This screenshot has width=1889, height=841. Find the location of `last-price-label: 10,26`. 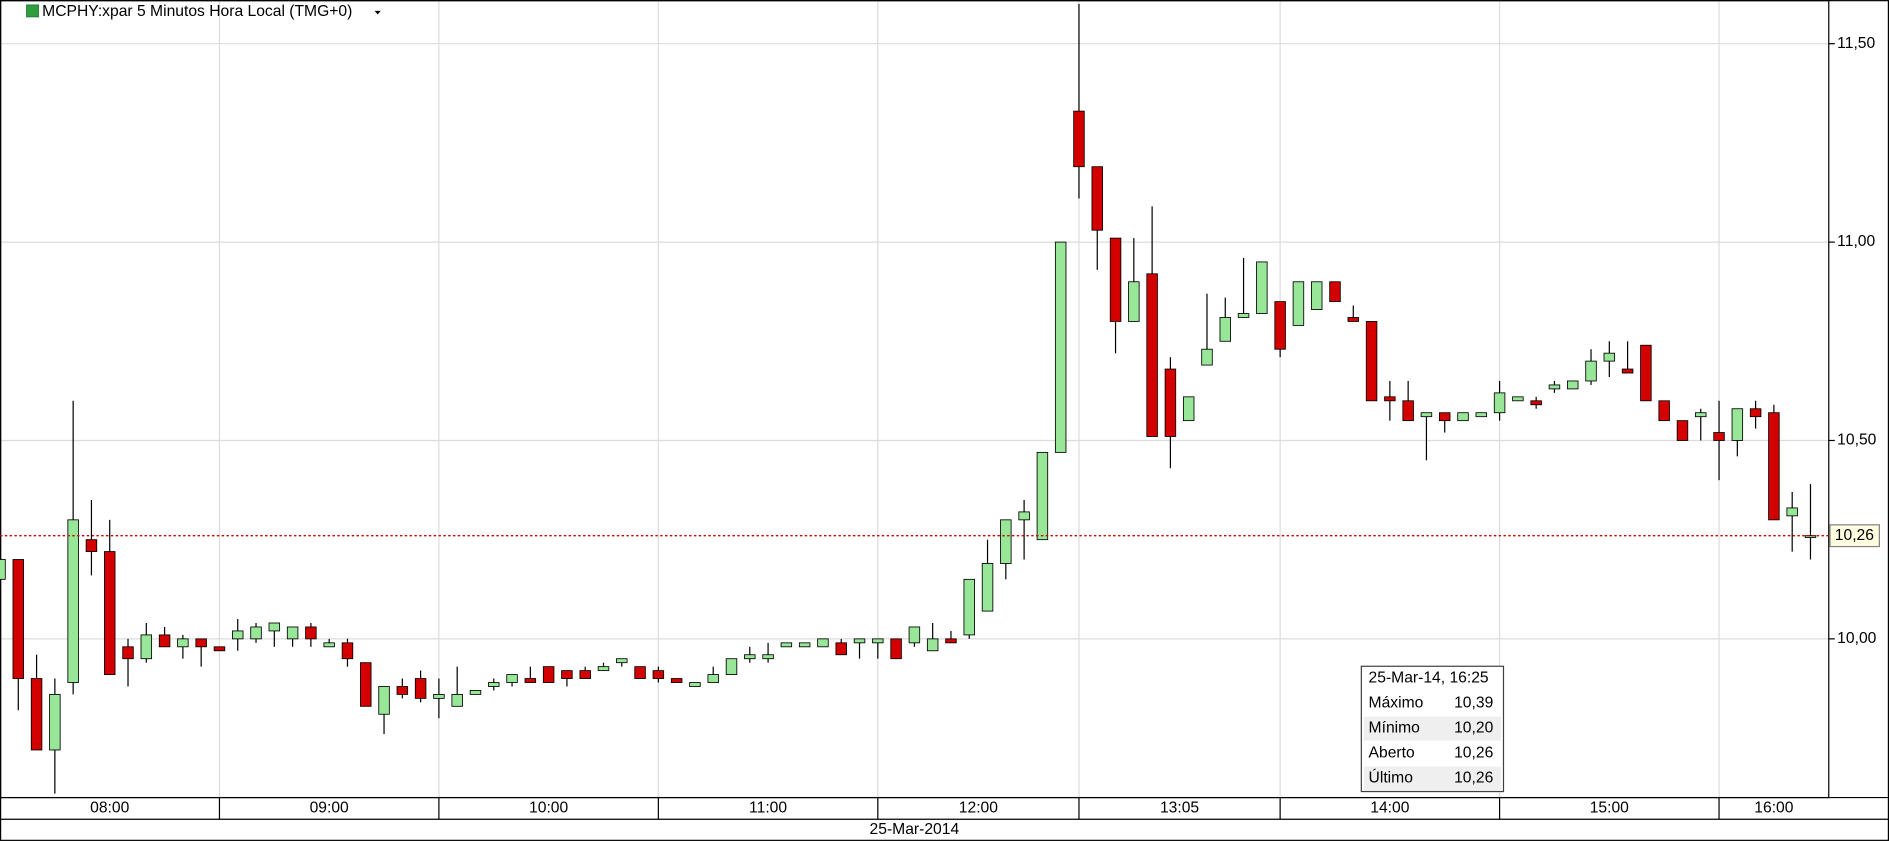

last-price-label: 10,26 is located at coordinates (1854, 535).